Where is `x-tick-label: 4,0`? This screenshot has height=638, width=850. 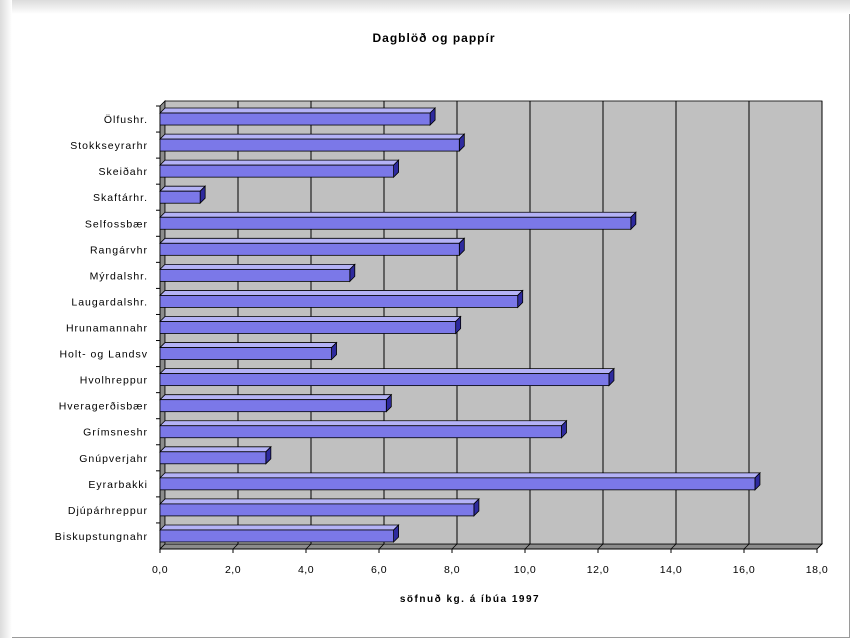 x-tick-label: 4,0 is located at coordinates (306, 570).